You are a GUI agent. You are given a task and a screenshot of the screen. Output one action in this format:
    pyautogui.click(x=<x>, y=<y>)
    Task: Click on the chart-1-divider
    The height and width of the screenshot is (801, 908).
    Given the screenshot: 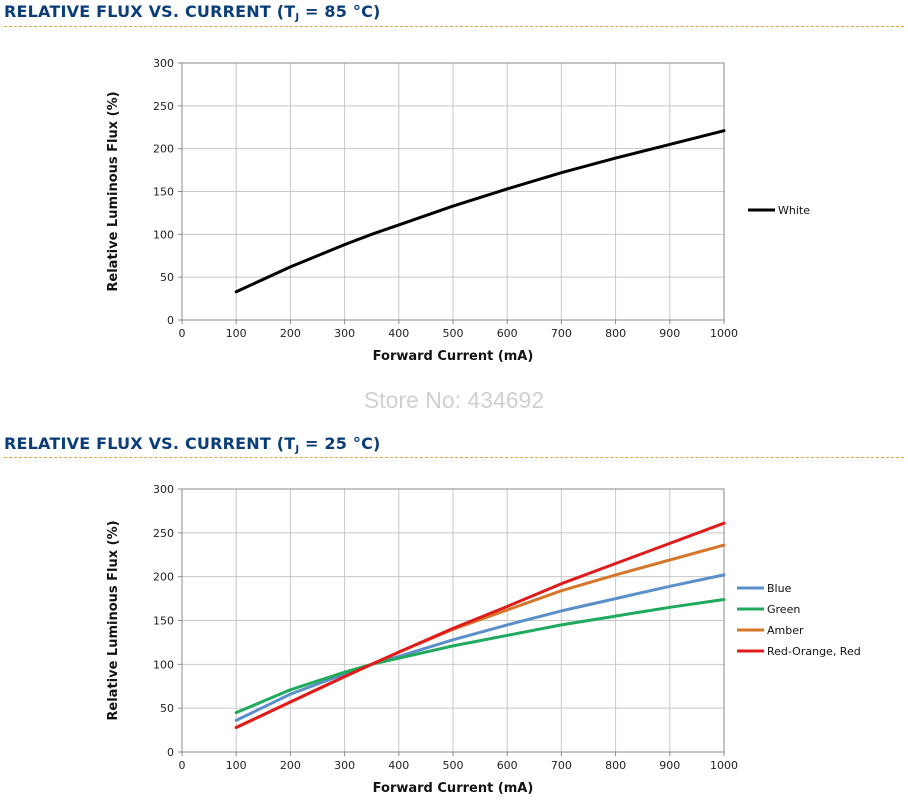 What is the action you would take?
    pyautogui.click(x=454, y=26)
    